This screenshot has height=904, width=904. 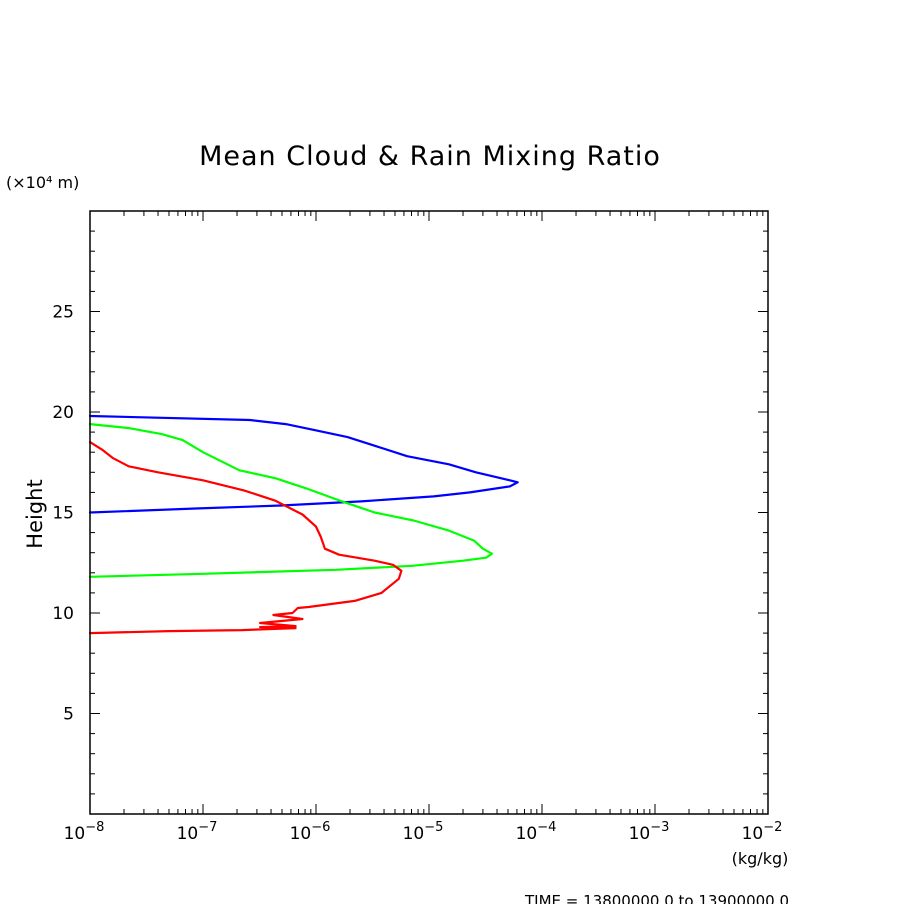 I want to click on x-tick-exponent: −3, so click(x=659, y=827).